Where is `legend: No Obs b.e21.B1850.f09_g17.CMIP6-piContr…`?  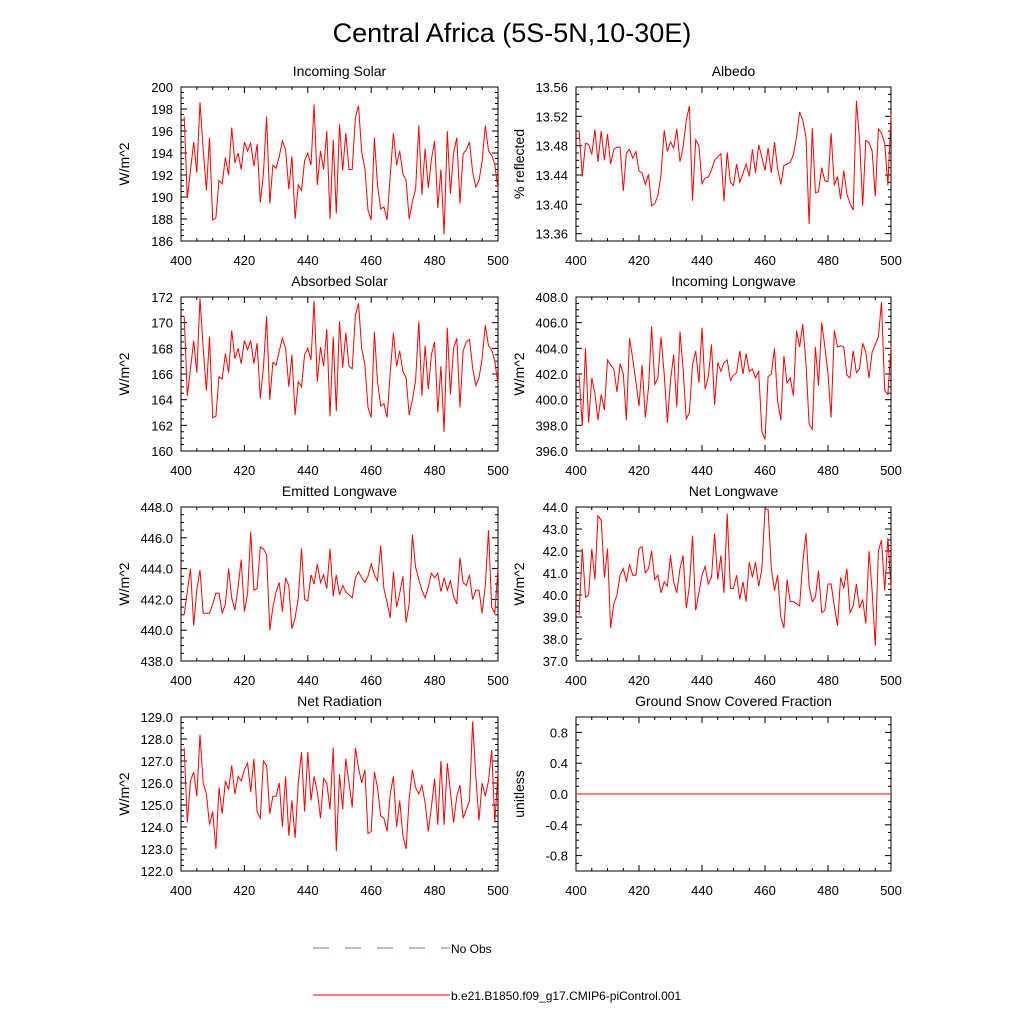
legend: No Obs b.e21.B1850.f09_g17.CMIP6-piContr… is located at coordinates (497, 972).